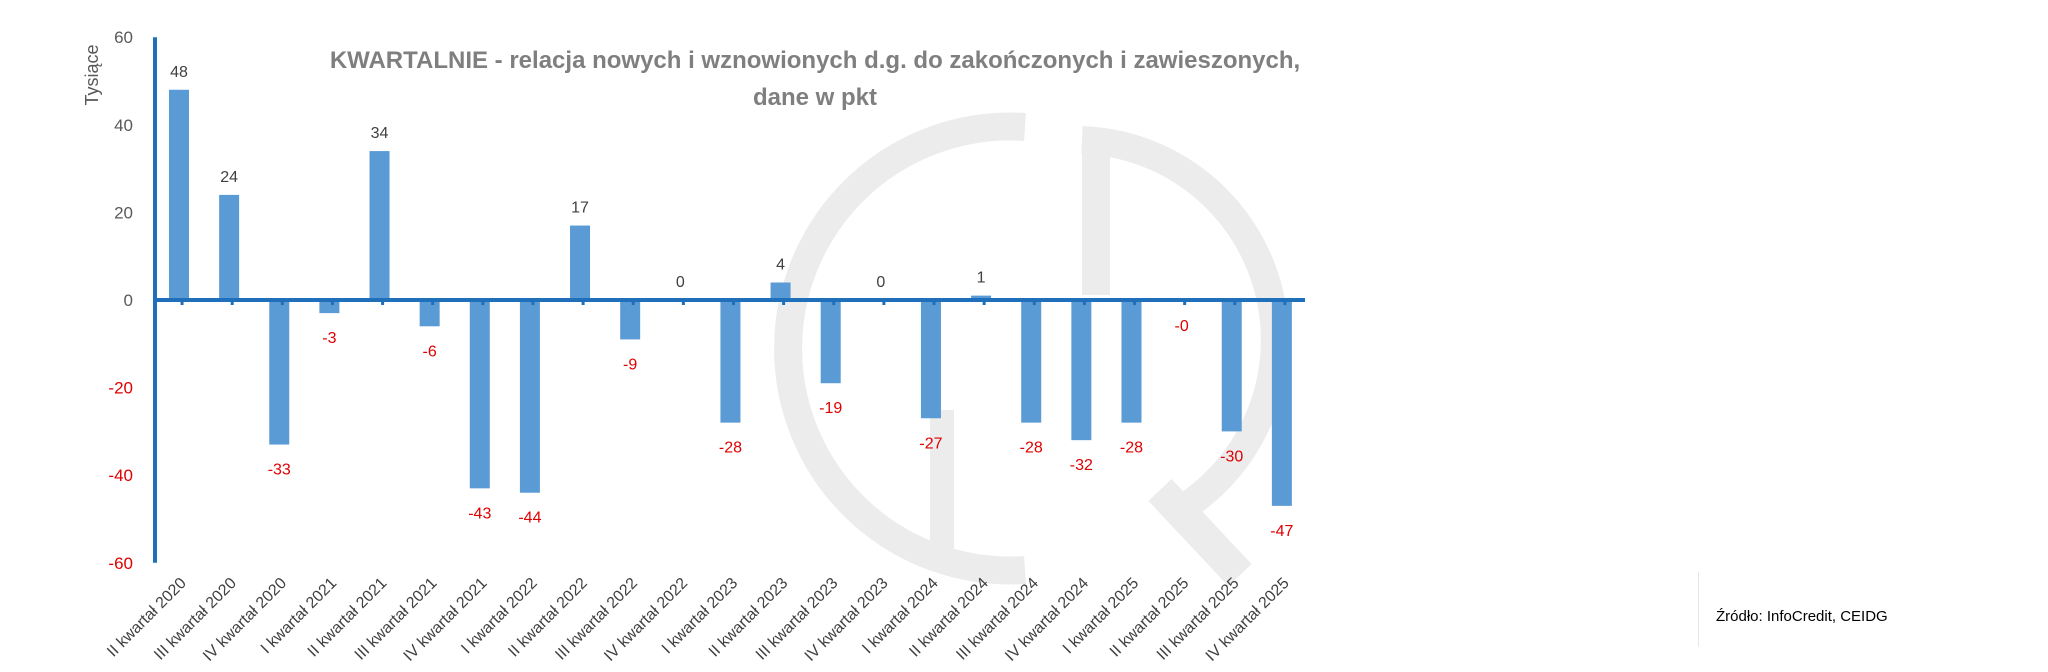  What do you see at coordinates (1698, 609) in the screenshot?
I see `source-divider` at bounding box center [1698, 609].